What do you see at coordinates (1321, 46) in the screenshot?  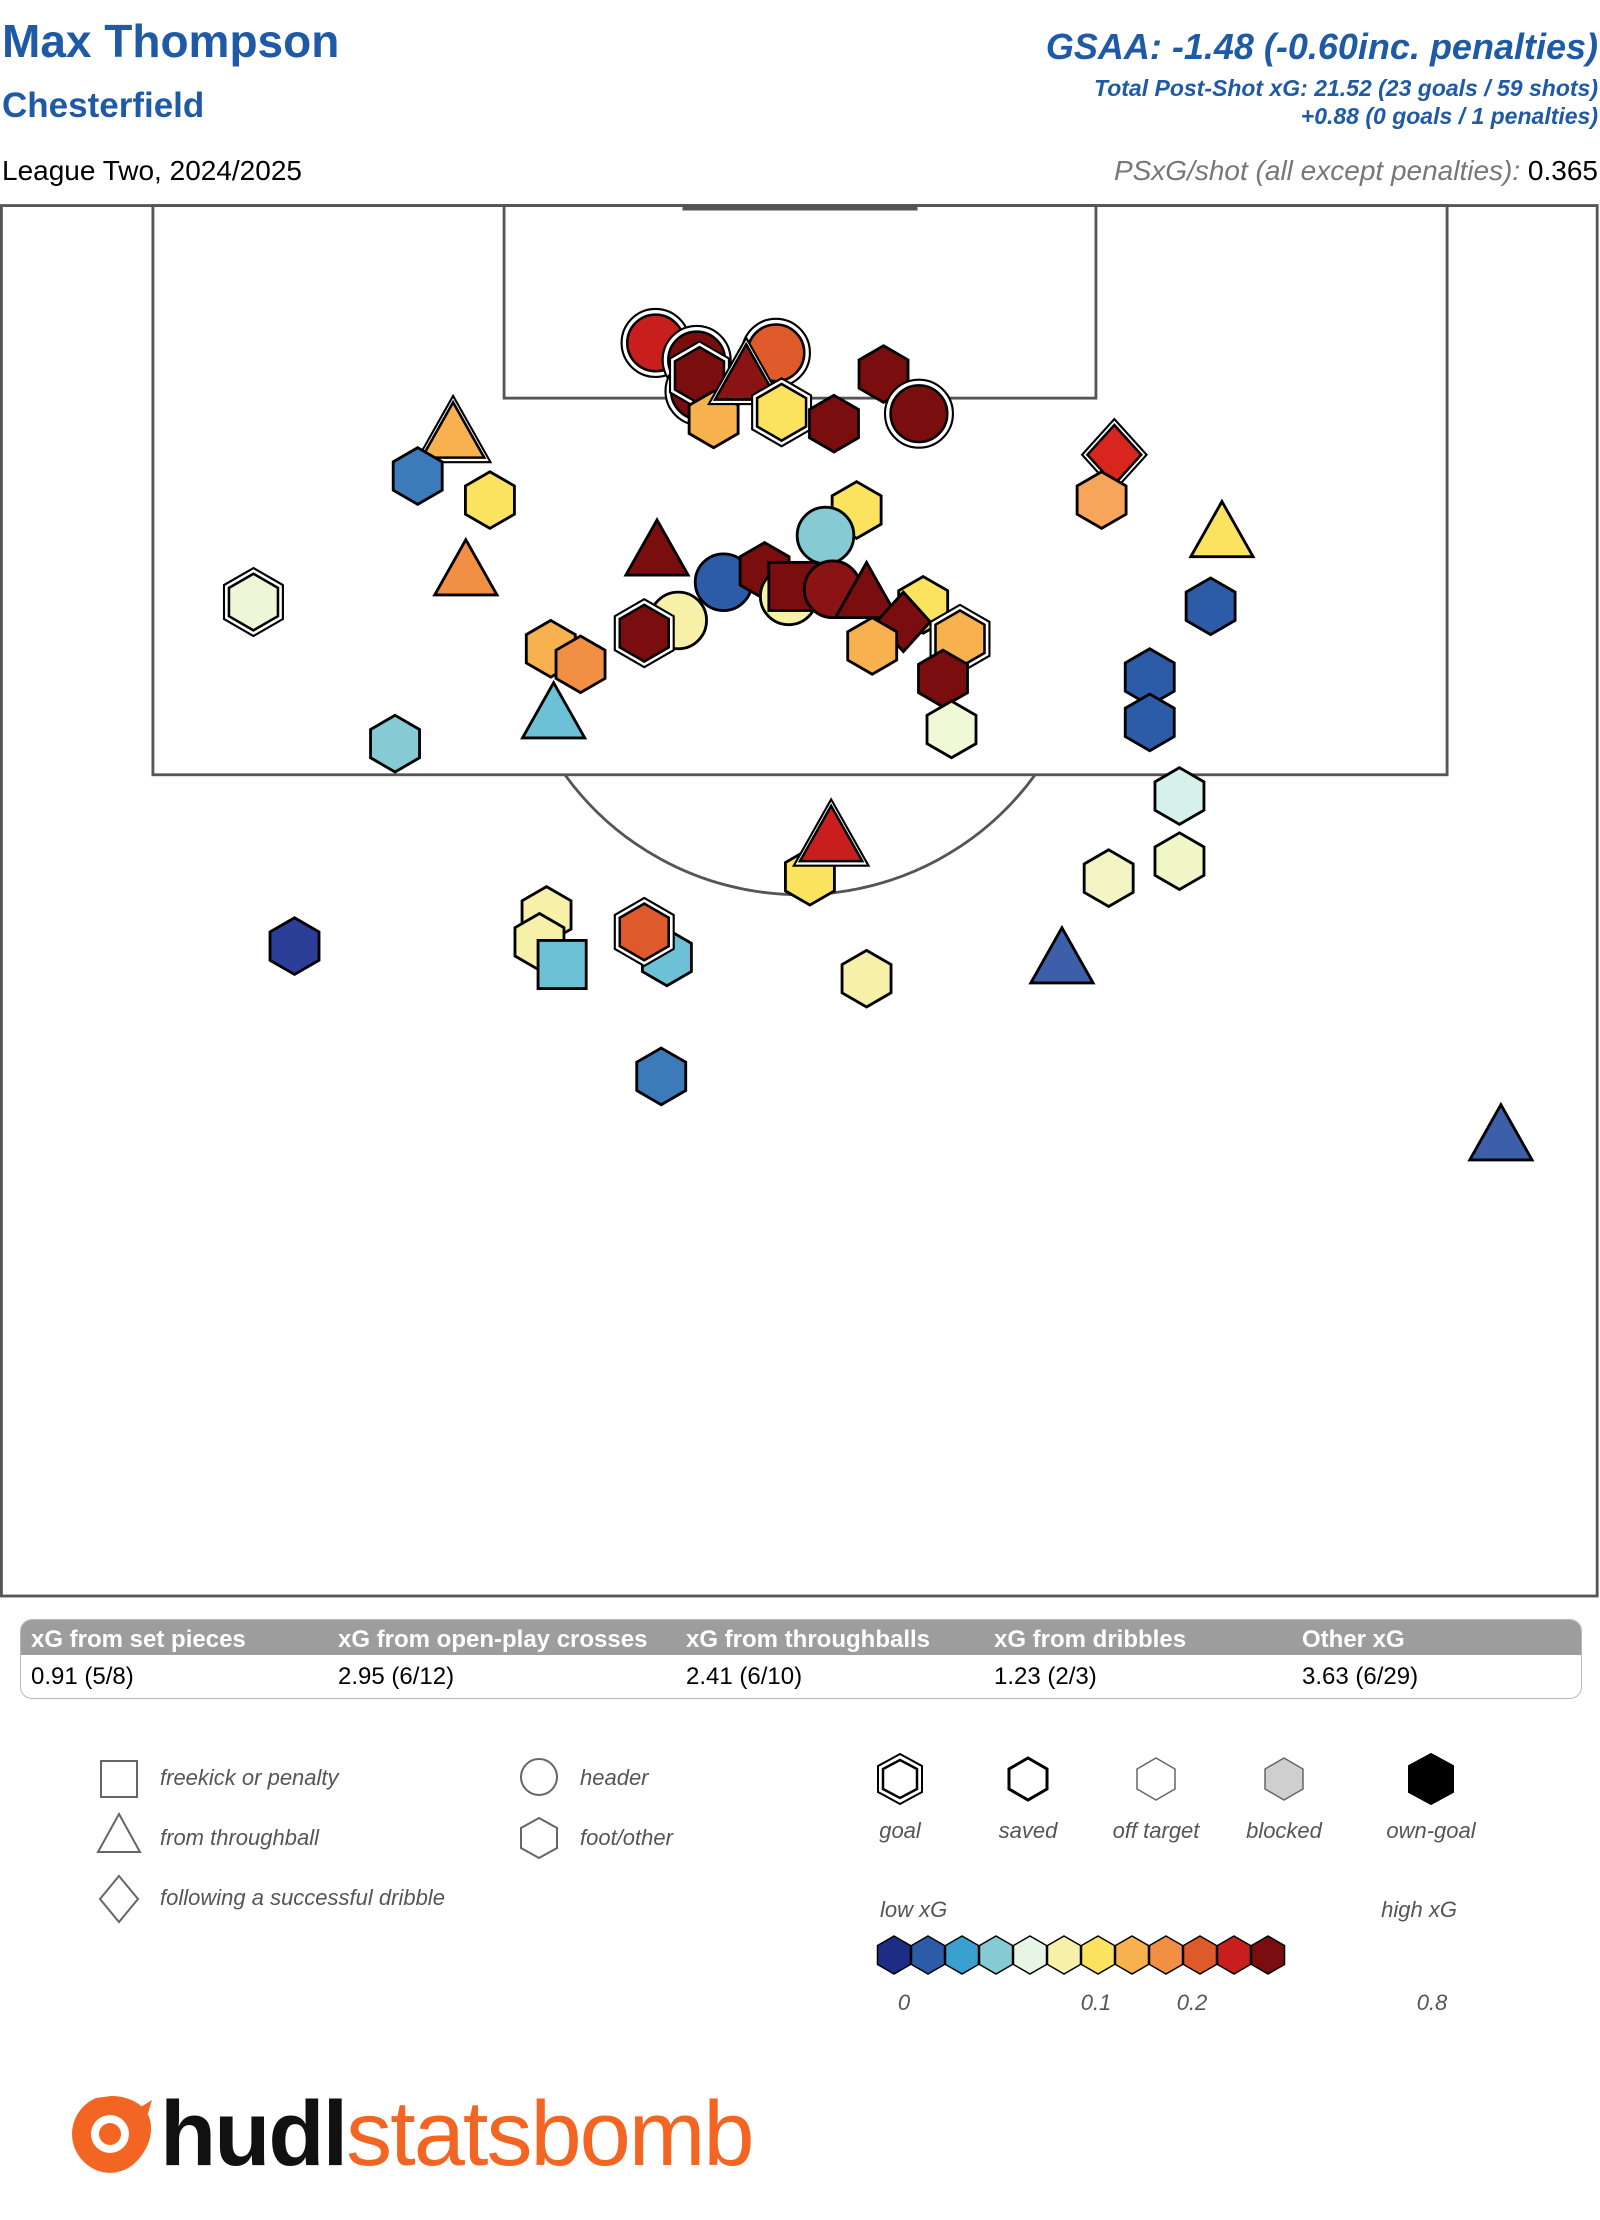 I see `gsaa-value: GSAA: -1.48 (-0.60inc. penalties)` at bounding box center [1321, 46].